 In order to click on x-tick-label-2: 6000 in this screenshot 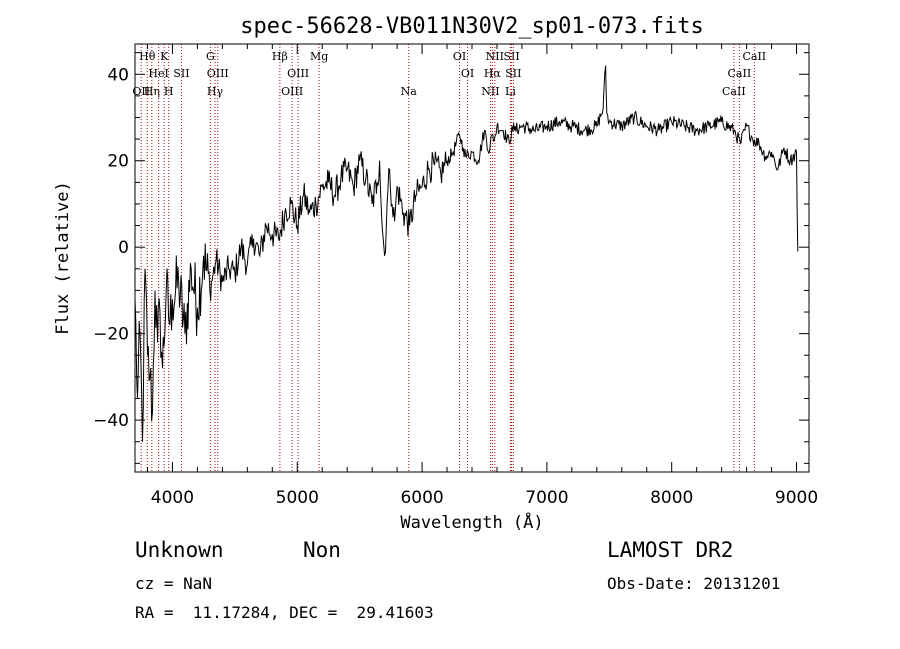, I will do `click(421, 498)`.